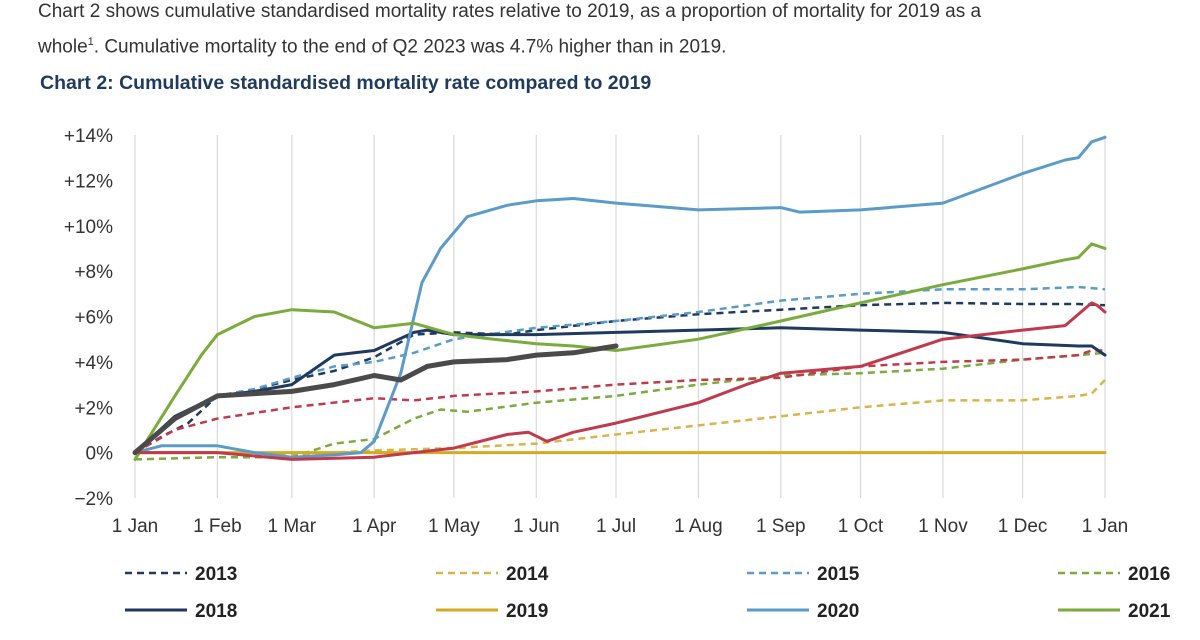 The width and height of the screenshot is (1200, 640). I want to click on legend-label-2018: 2018, so click(216, 611).